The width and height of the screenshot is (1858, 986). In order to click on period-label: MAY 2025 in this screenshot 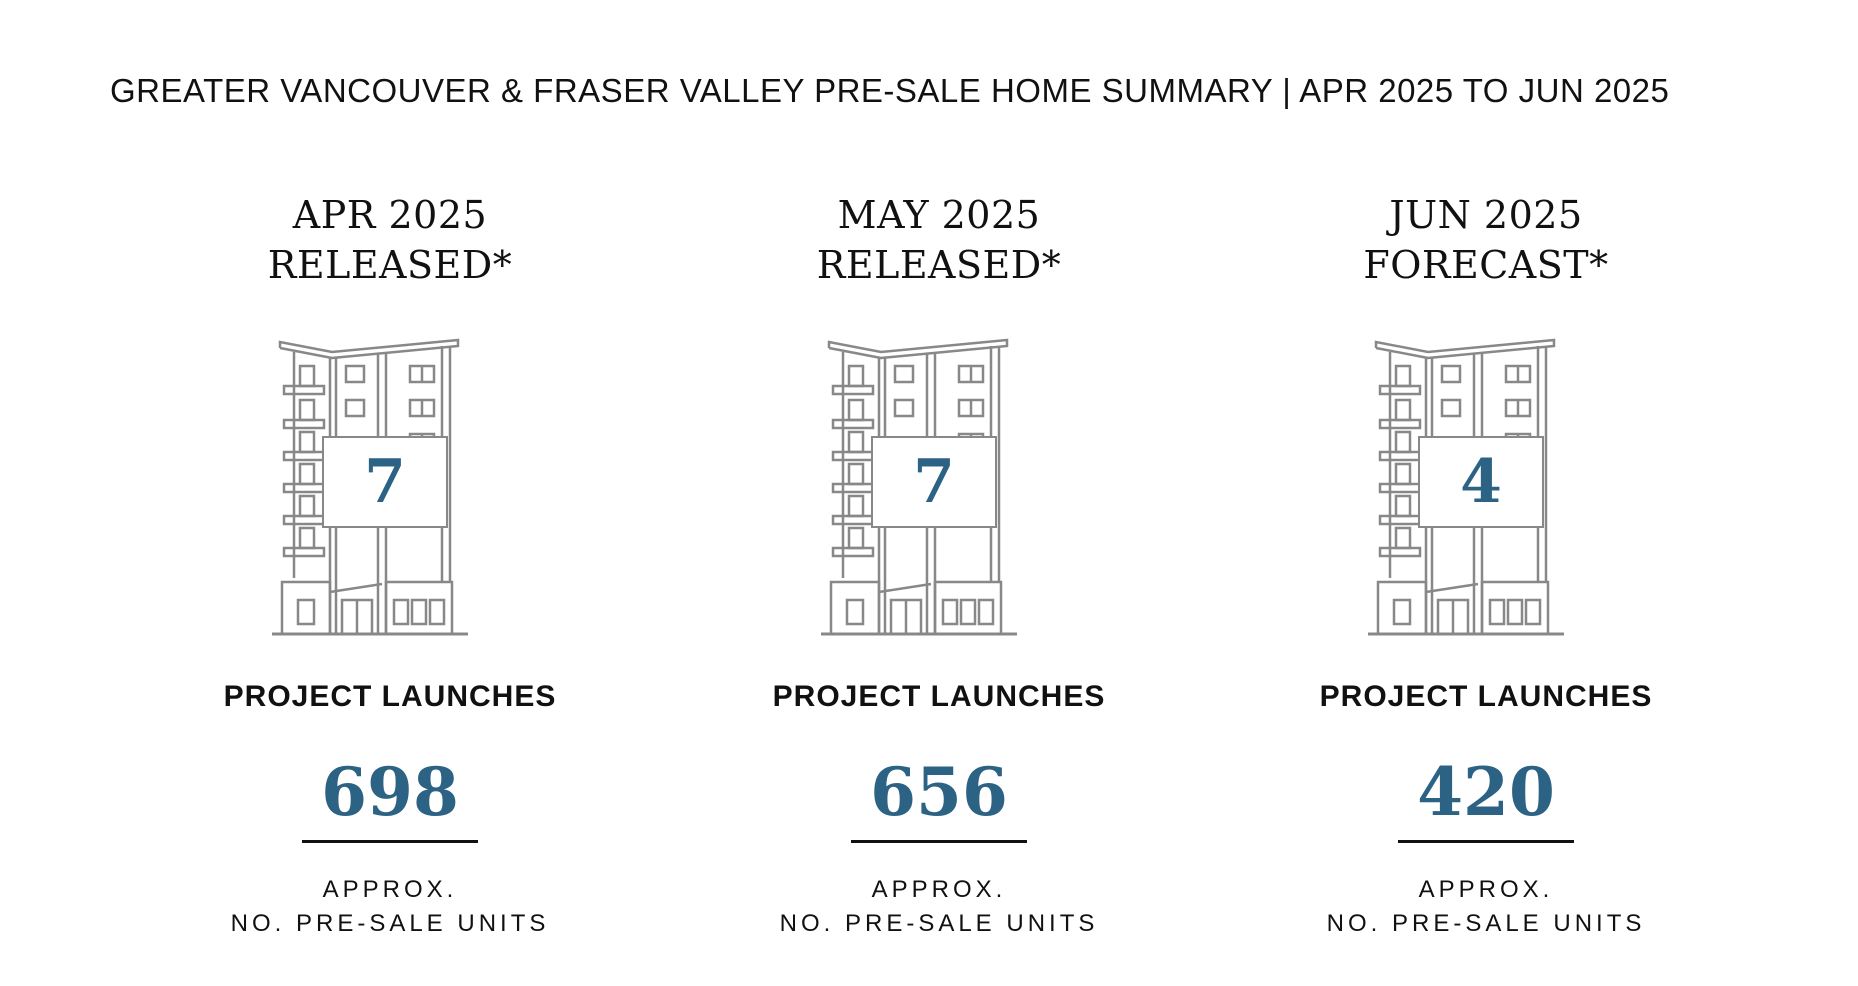, I will do `click(939, 215)`.